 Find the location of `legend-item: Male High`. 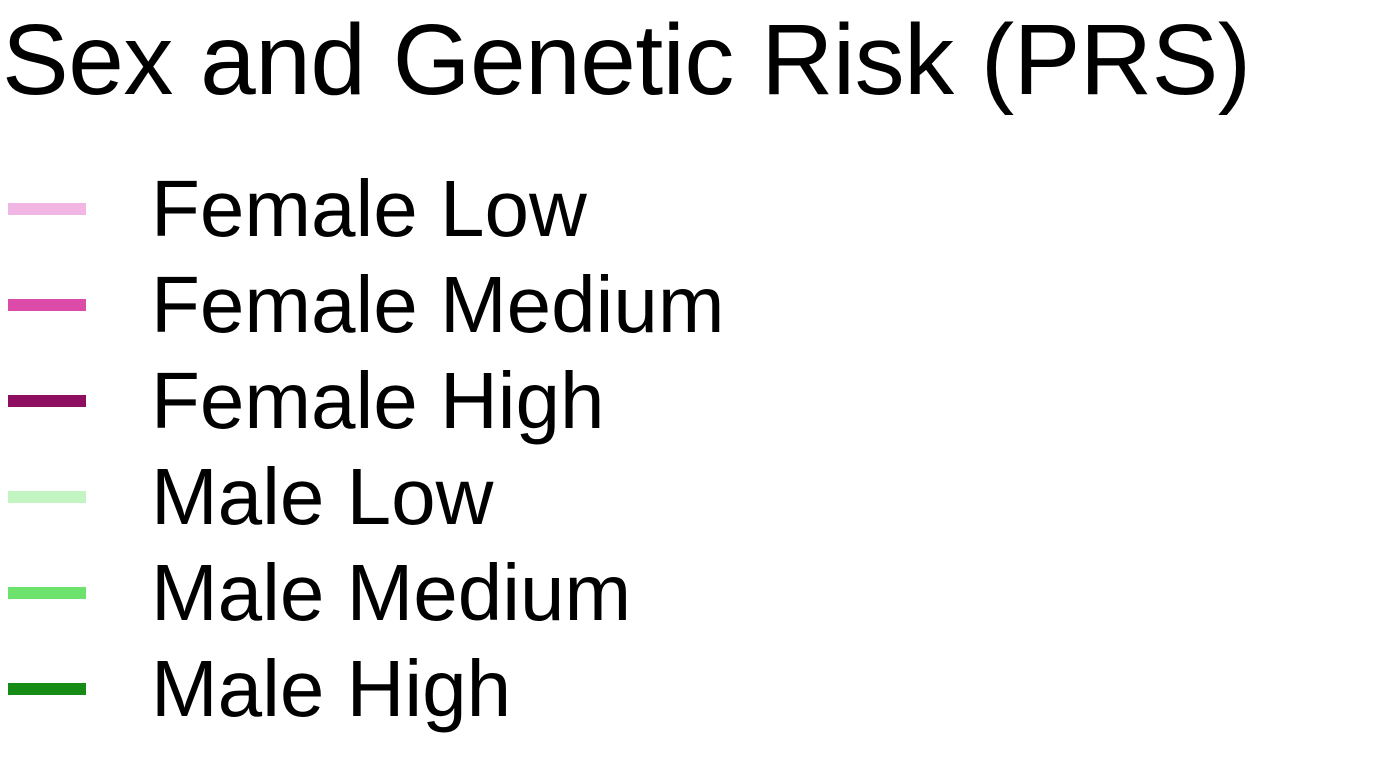

legend-item: Male High is located at coordinates (699, 689).